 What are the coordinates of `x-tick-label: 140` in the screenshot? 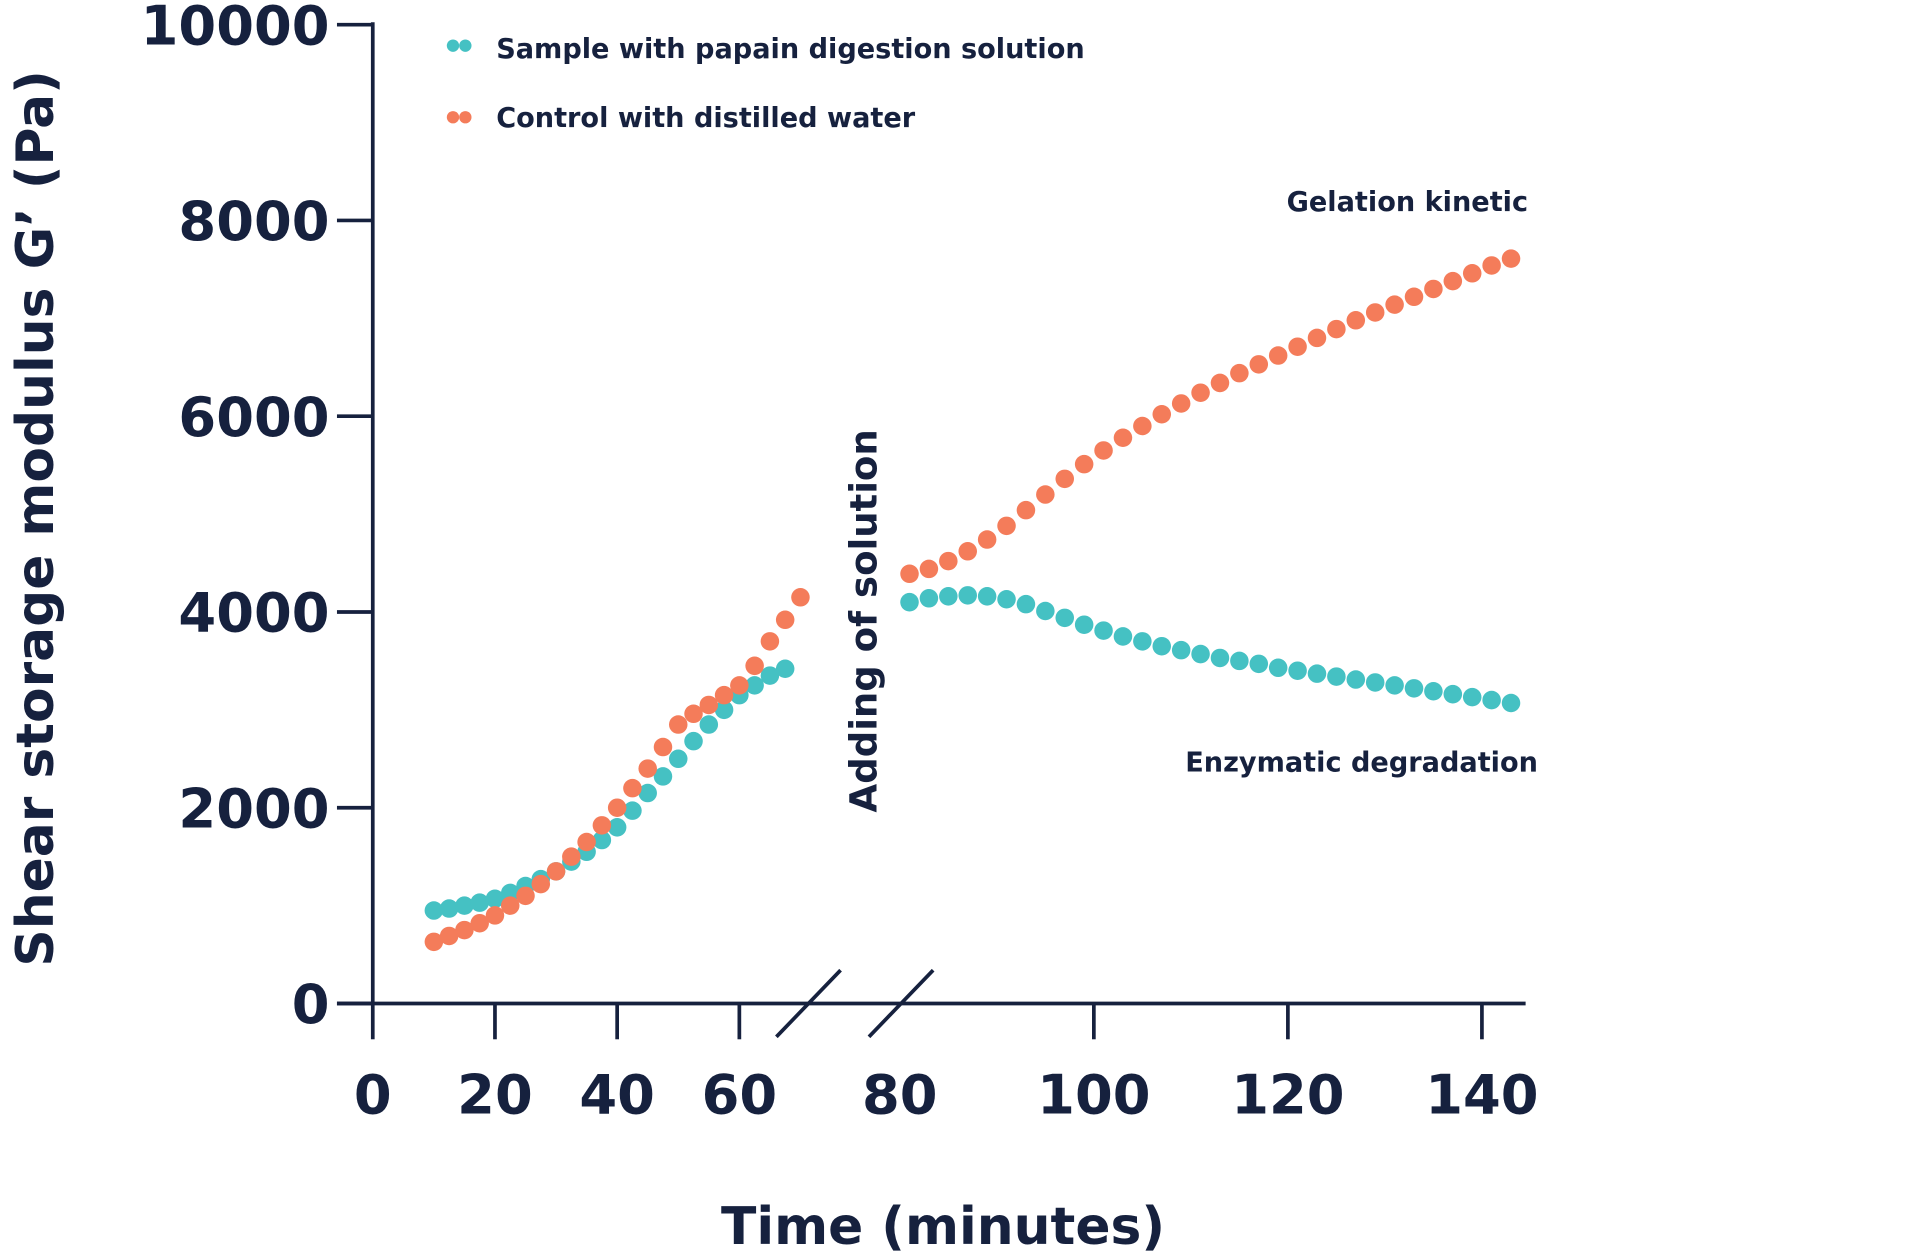 It's located at (1481, 1094).